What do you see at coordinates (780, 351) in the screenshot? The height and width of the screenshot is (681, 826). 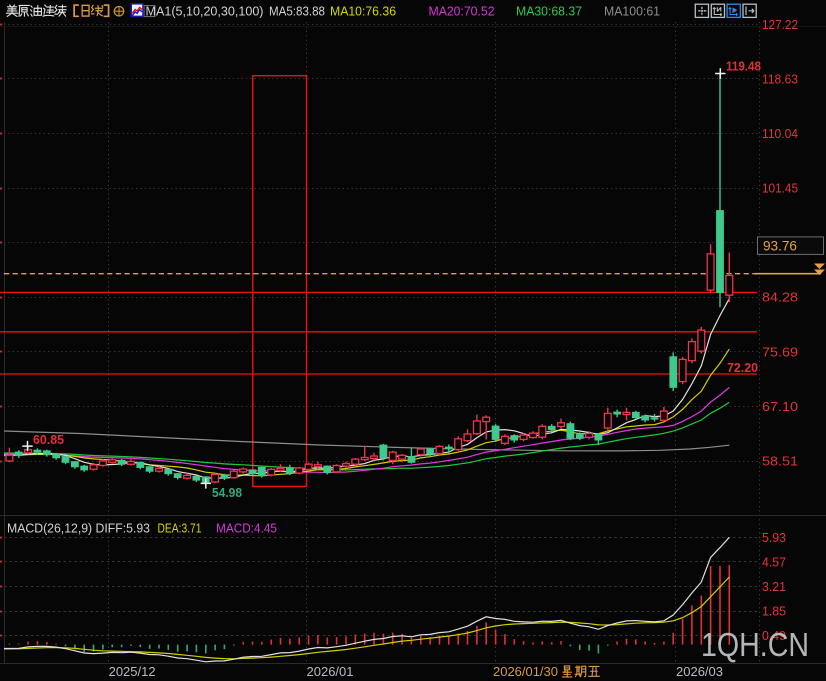 I see `svg-text: 75.69` at bounding box center [780, 351].